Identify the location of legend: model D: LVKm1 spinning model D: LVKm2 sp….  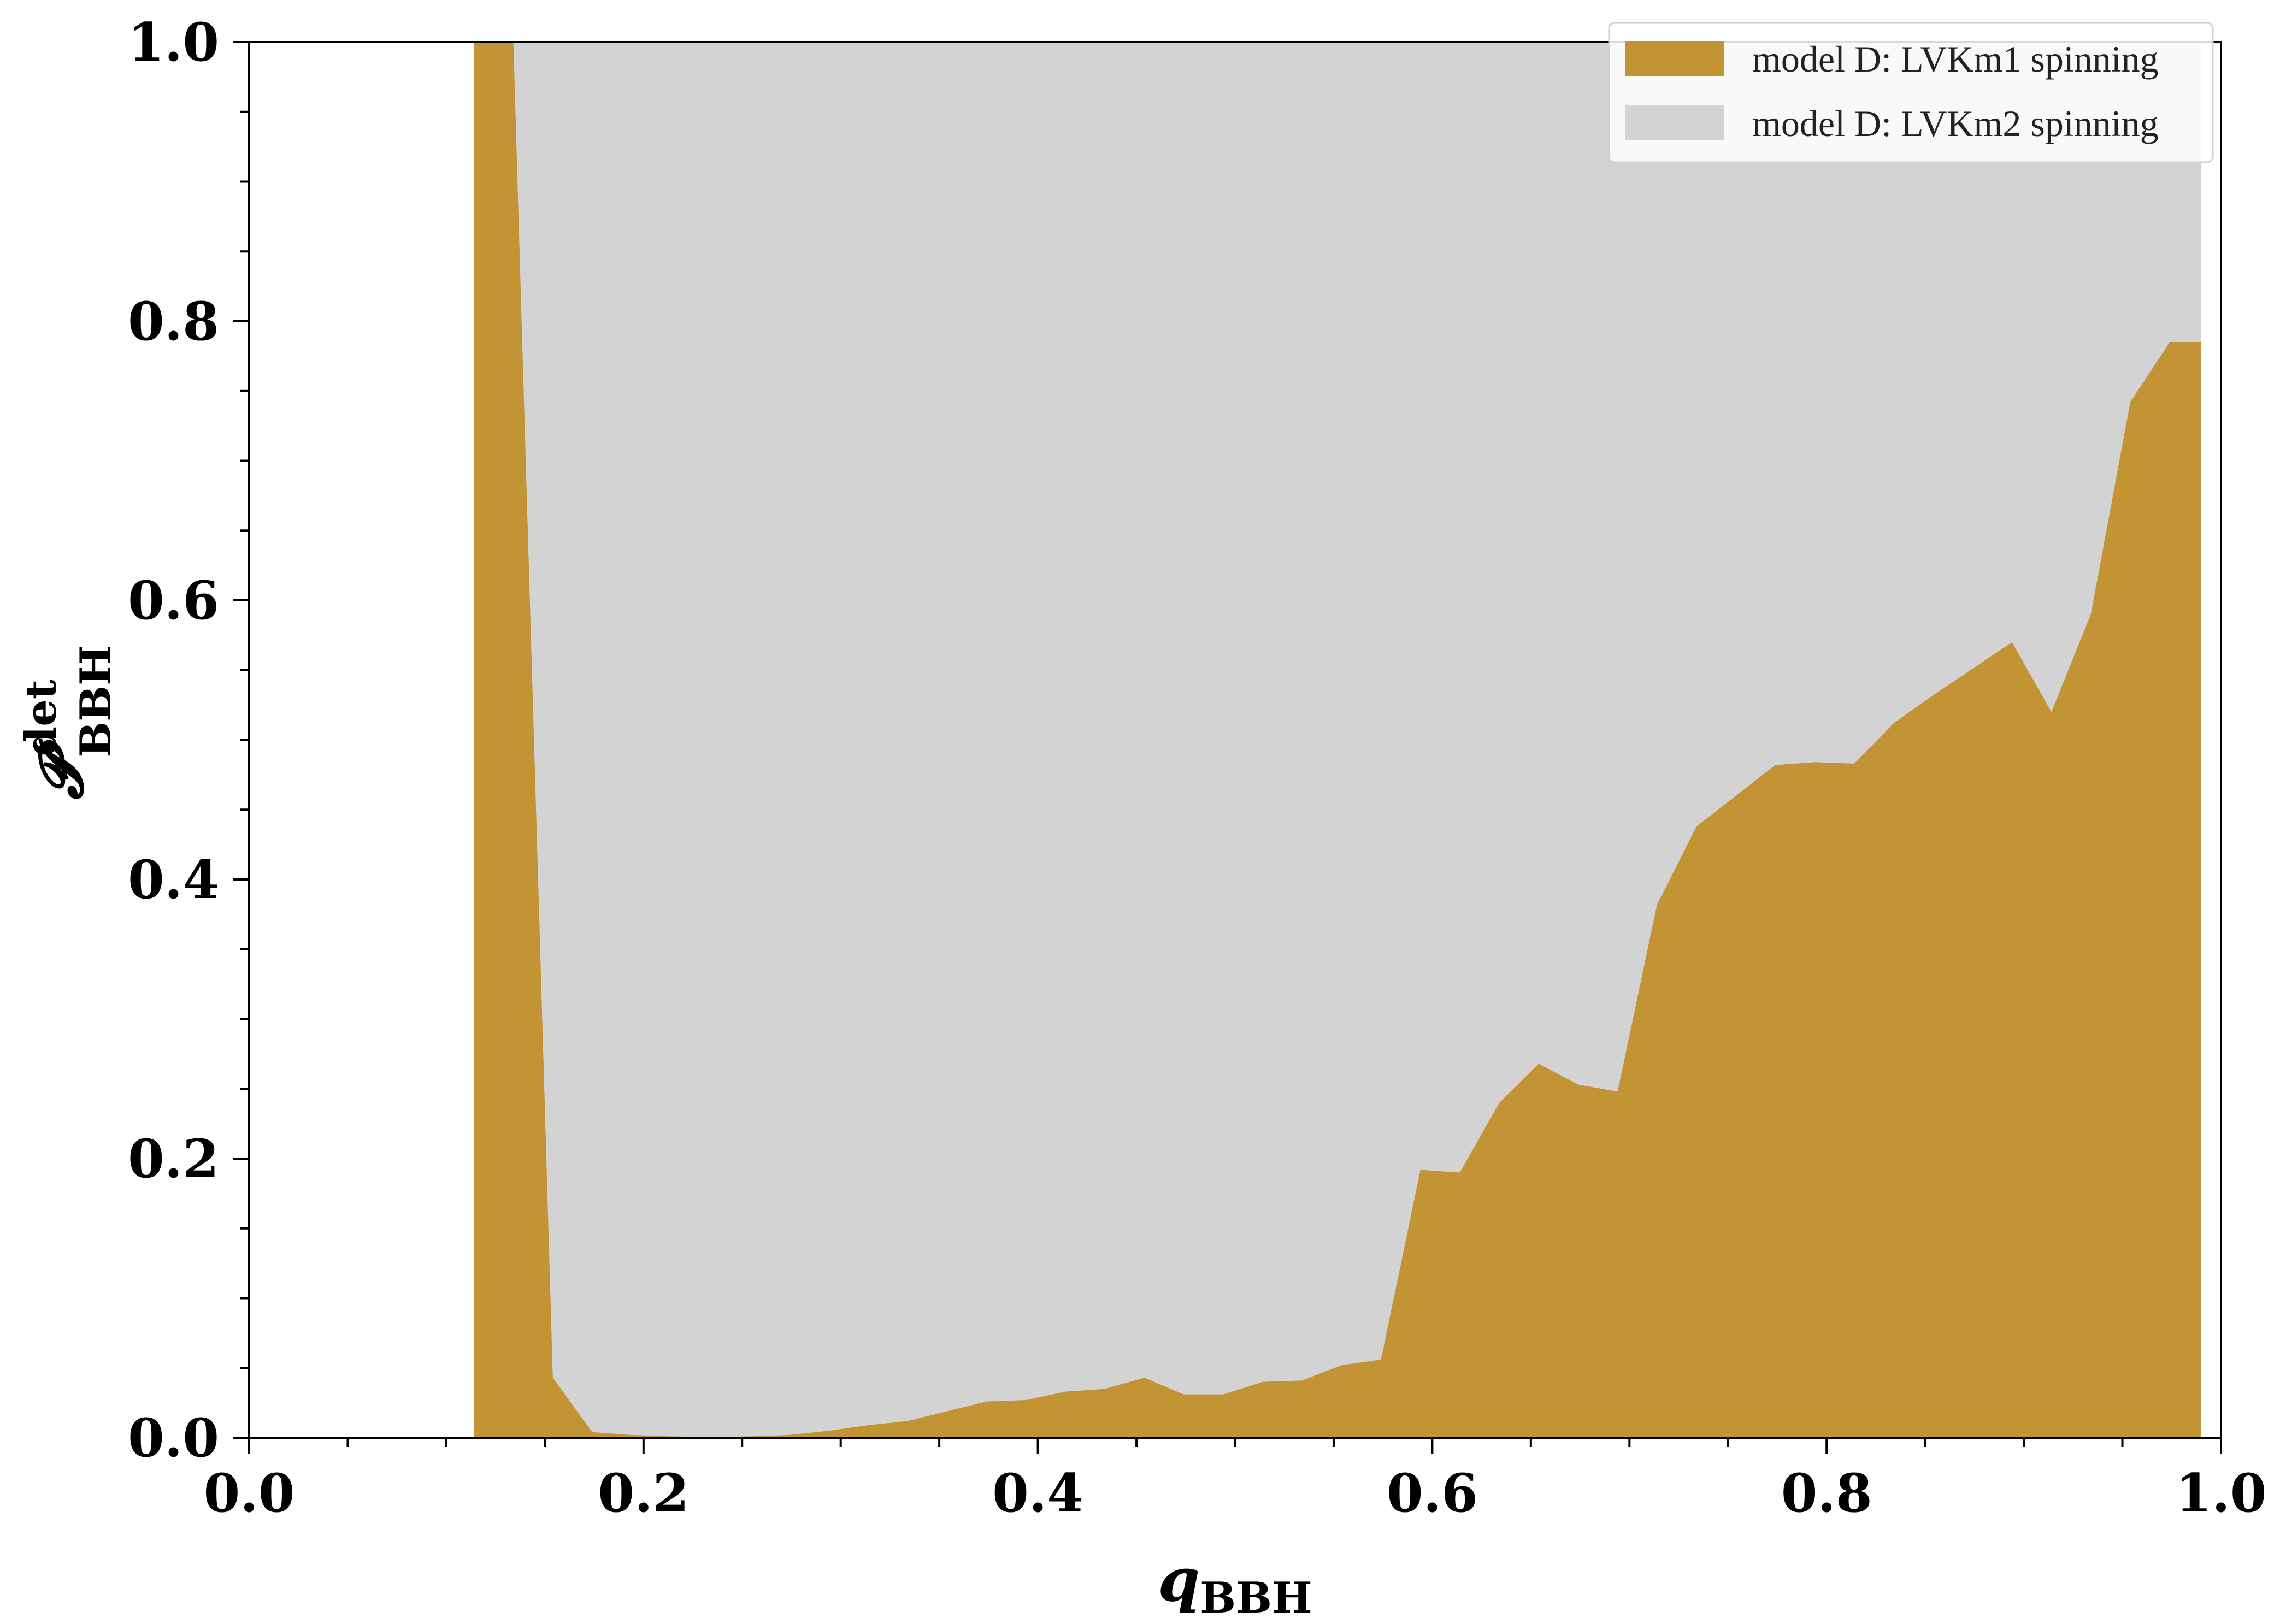
(1911, 92).